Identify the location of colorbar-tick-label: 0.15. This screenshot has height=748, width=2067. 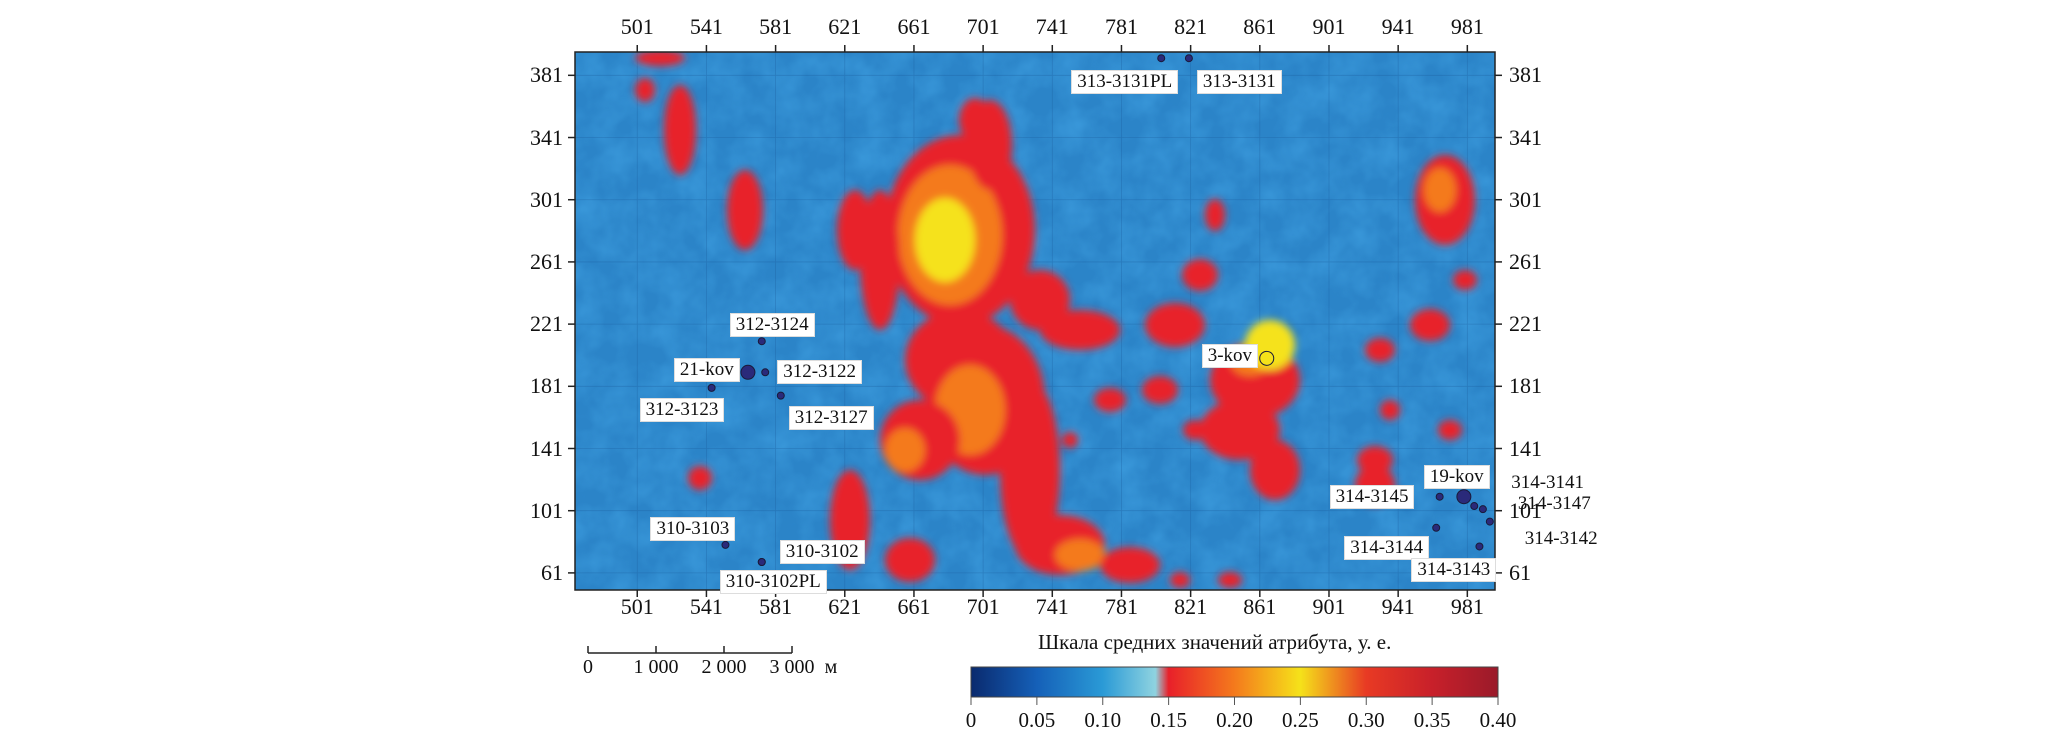
(1168, 720).